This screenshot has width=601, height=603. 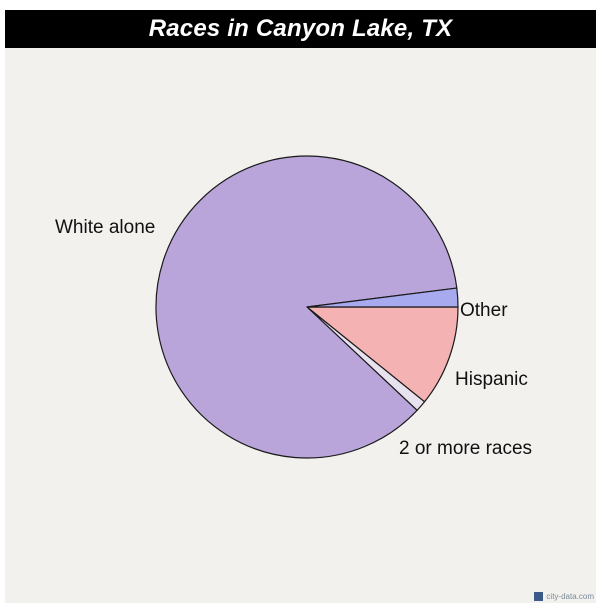 I want to click on title-bar: Races in Canyon Lake, TX, so click(x=300, y=29).